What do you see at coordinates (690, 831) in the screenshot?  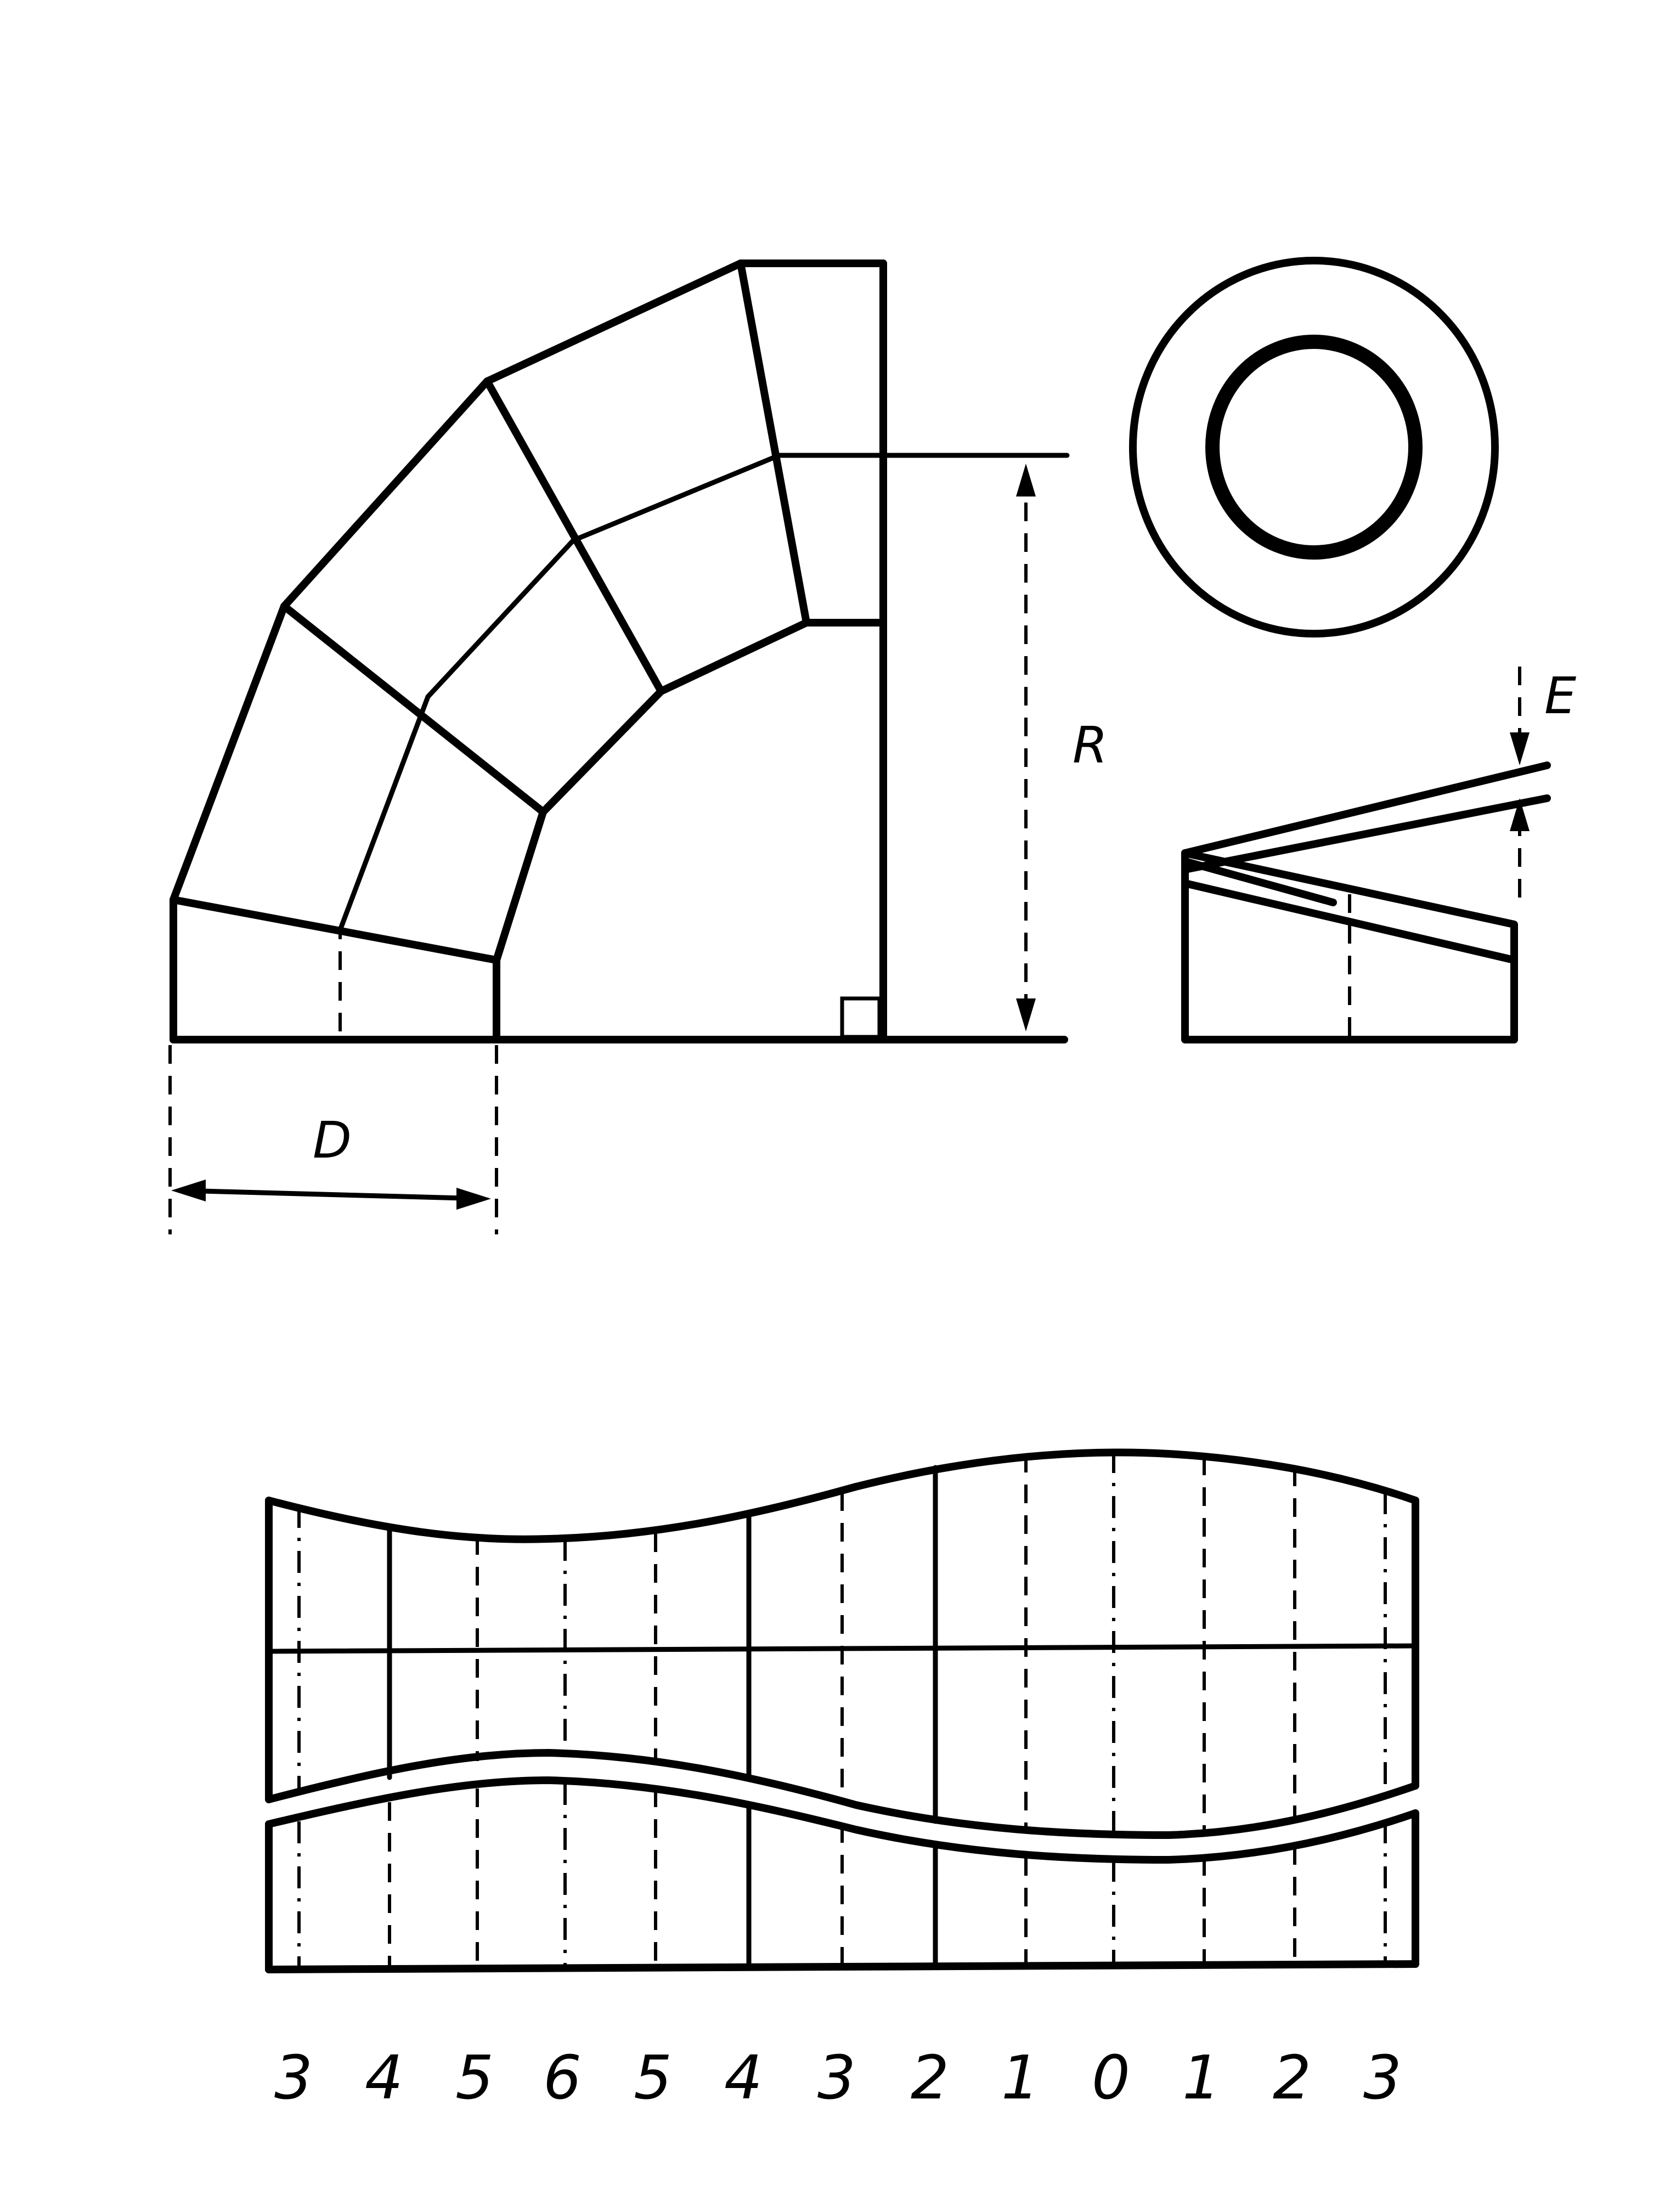 I see `elbow-inner-edge` at bounding box center [690, 831].